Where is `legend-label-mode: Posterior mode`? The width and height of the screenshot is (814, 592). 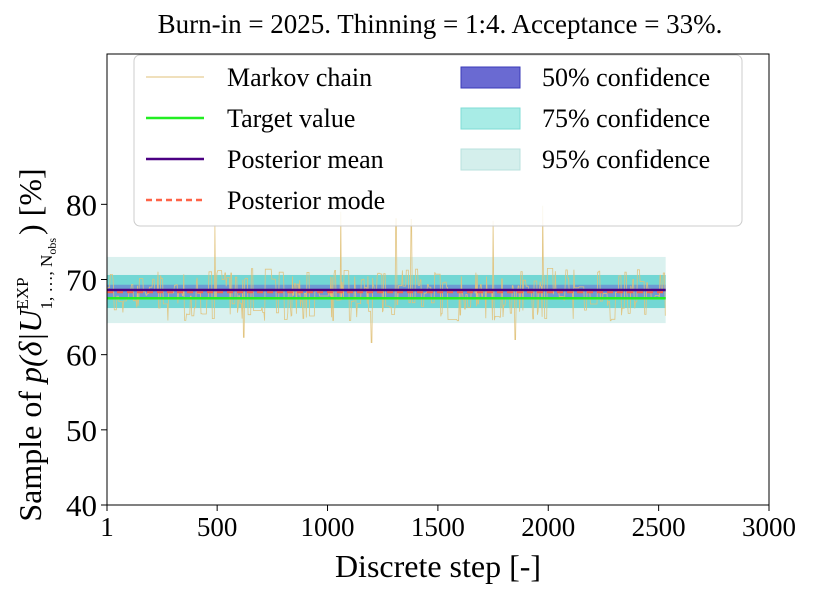 legend-label-mode: Posterior mode is located at coordinates (306, 200).